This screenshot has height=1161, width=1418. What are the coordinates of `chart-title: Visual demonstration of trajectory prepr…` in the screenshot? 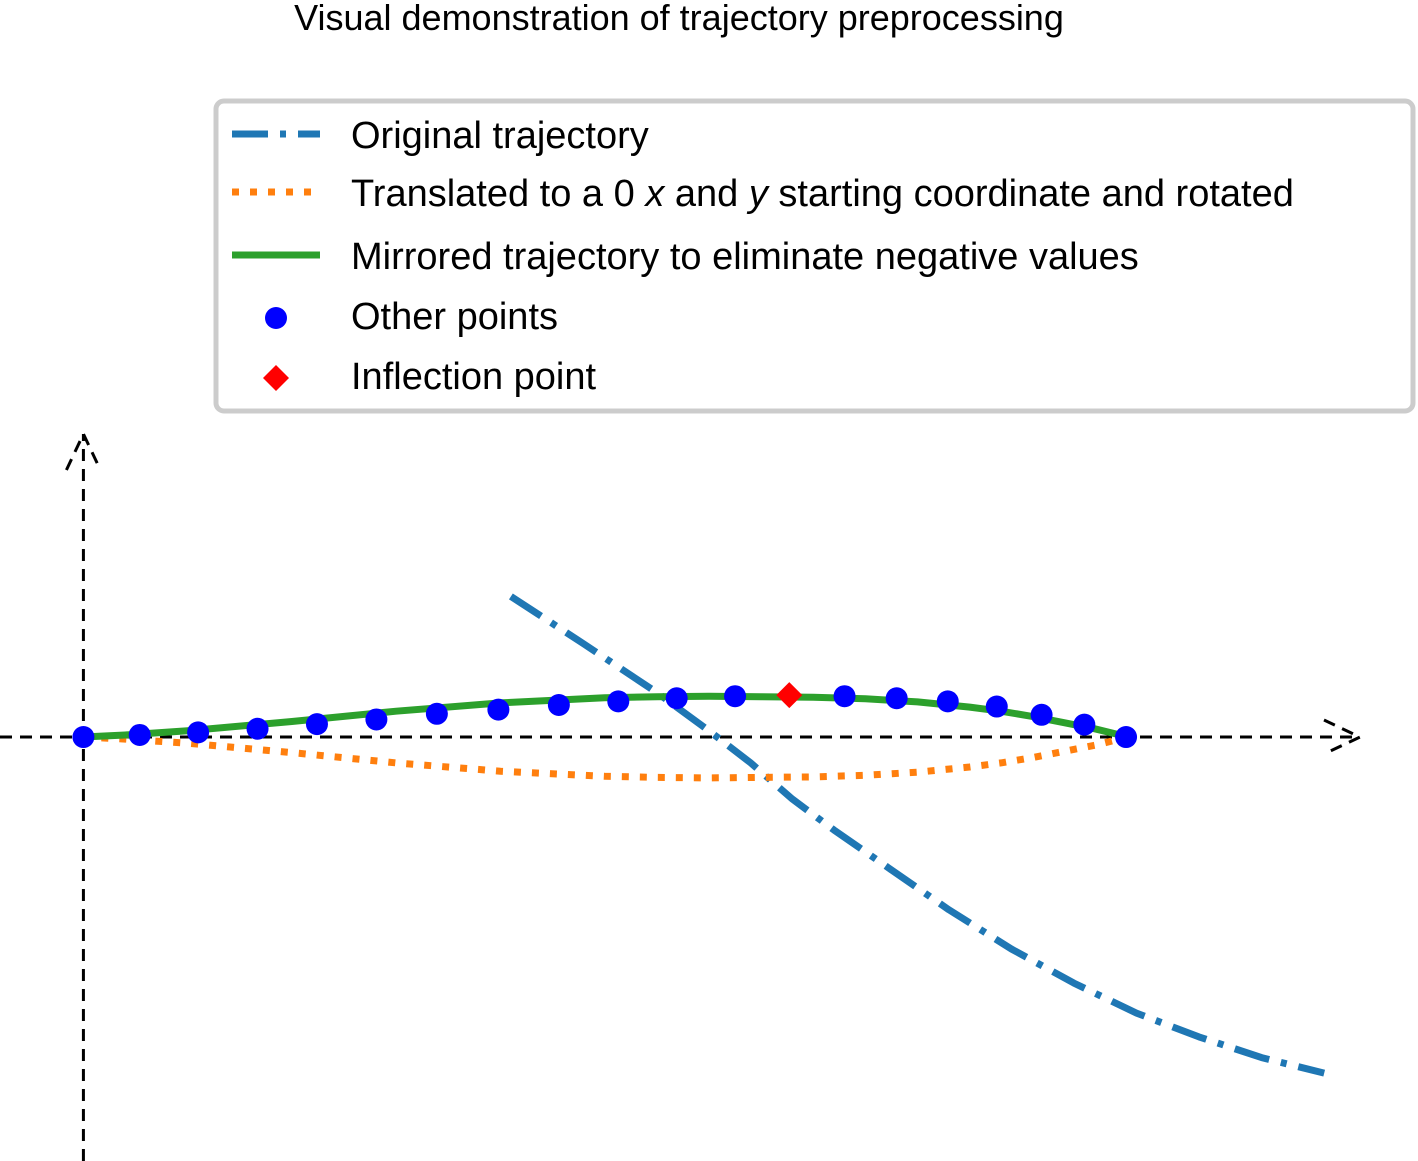 It's located at (679, 19).